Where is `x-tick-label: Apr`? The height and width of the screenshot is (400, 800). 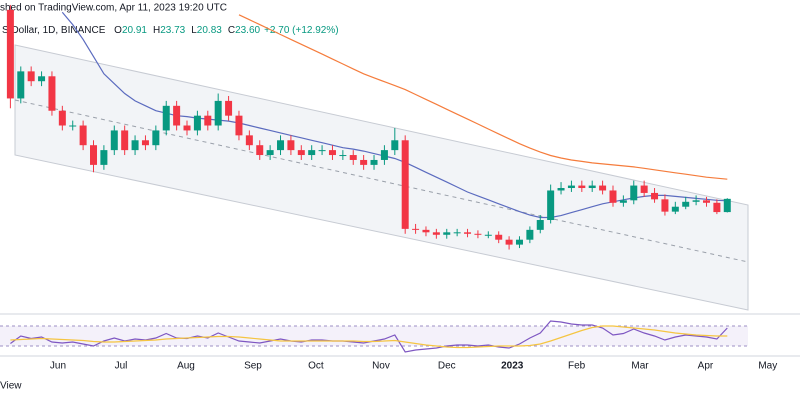 x-tick-label: Apr is located at coordinates (706, 366).